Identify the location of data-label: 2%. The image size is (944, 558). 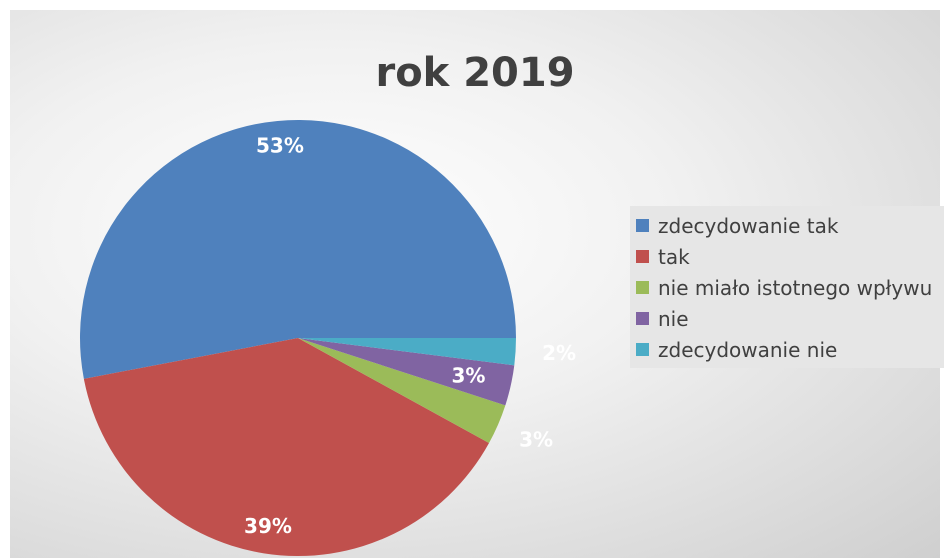
(559, 353).